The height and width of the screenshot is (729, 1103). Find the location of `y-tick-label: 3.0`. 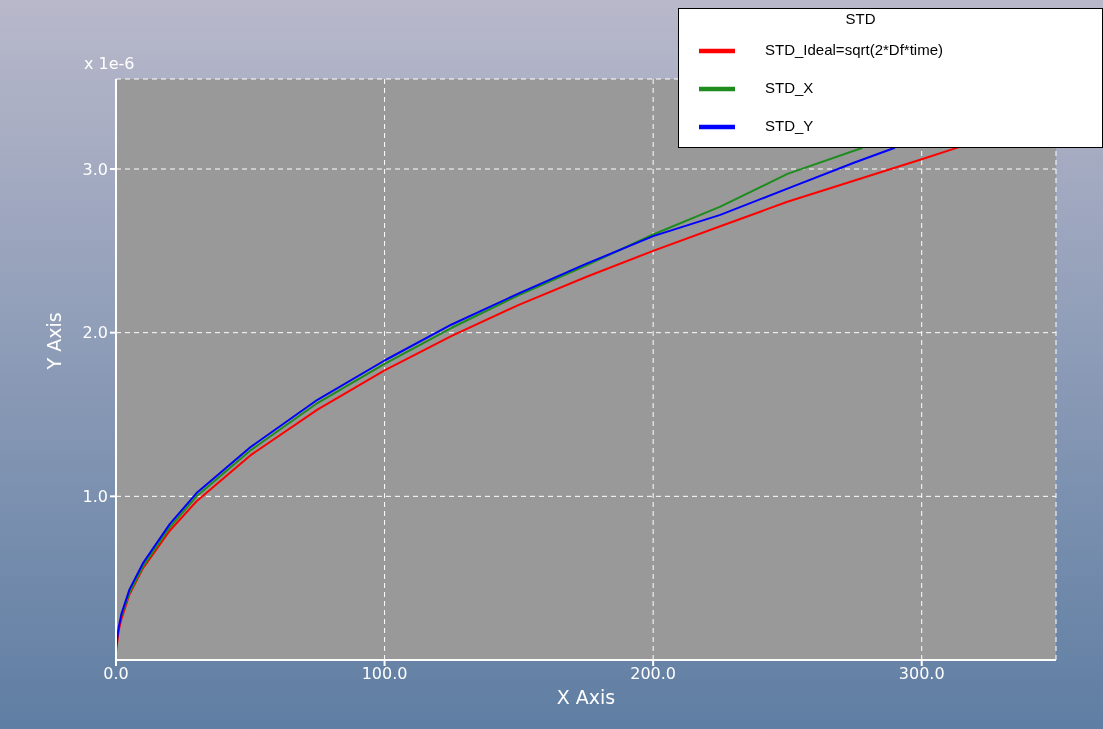

y-tick-label: 3.0 is located at coordinates (95, 169).